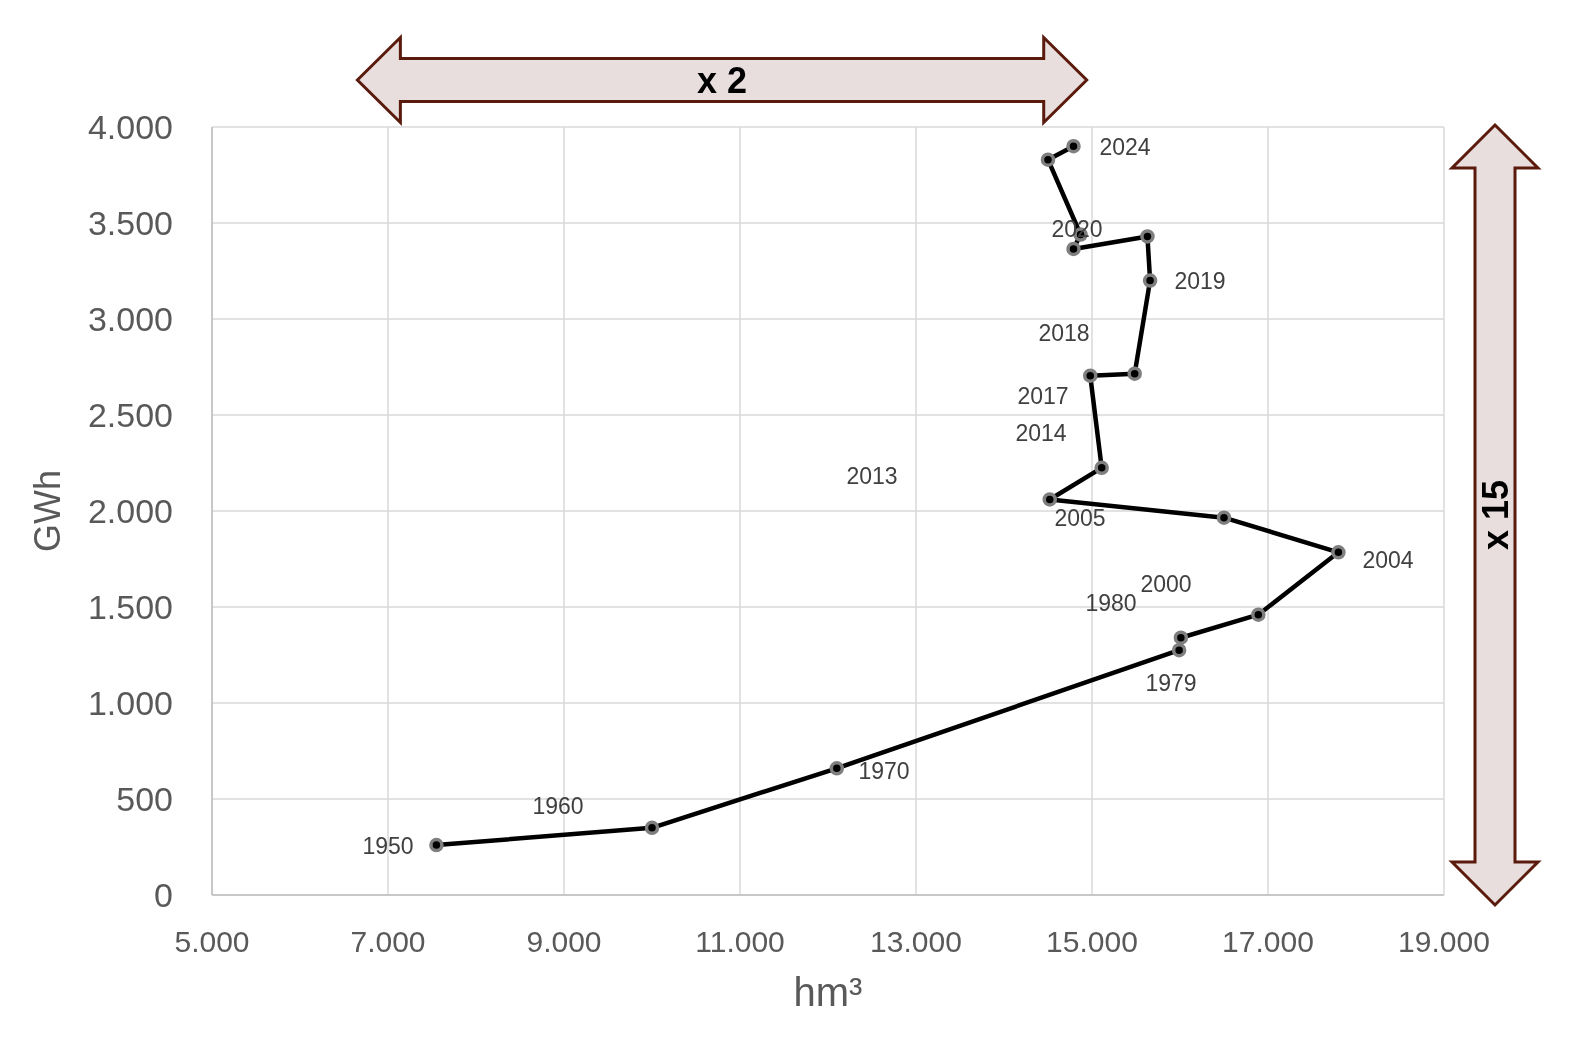 Image resolution: width=1571 pixels, height=1056 pixels. Describe the element at coordinates (740, 941) in the screenshot. I see `x-tick-label: 11.000` at that location.